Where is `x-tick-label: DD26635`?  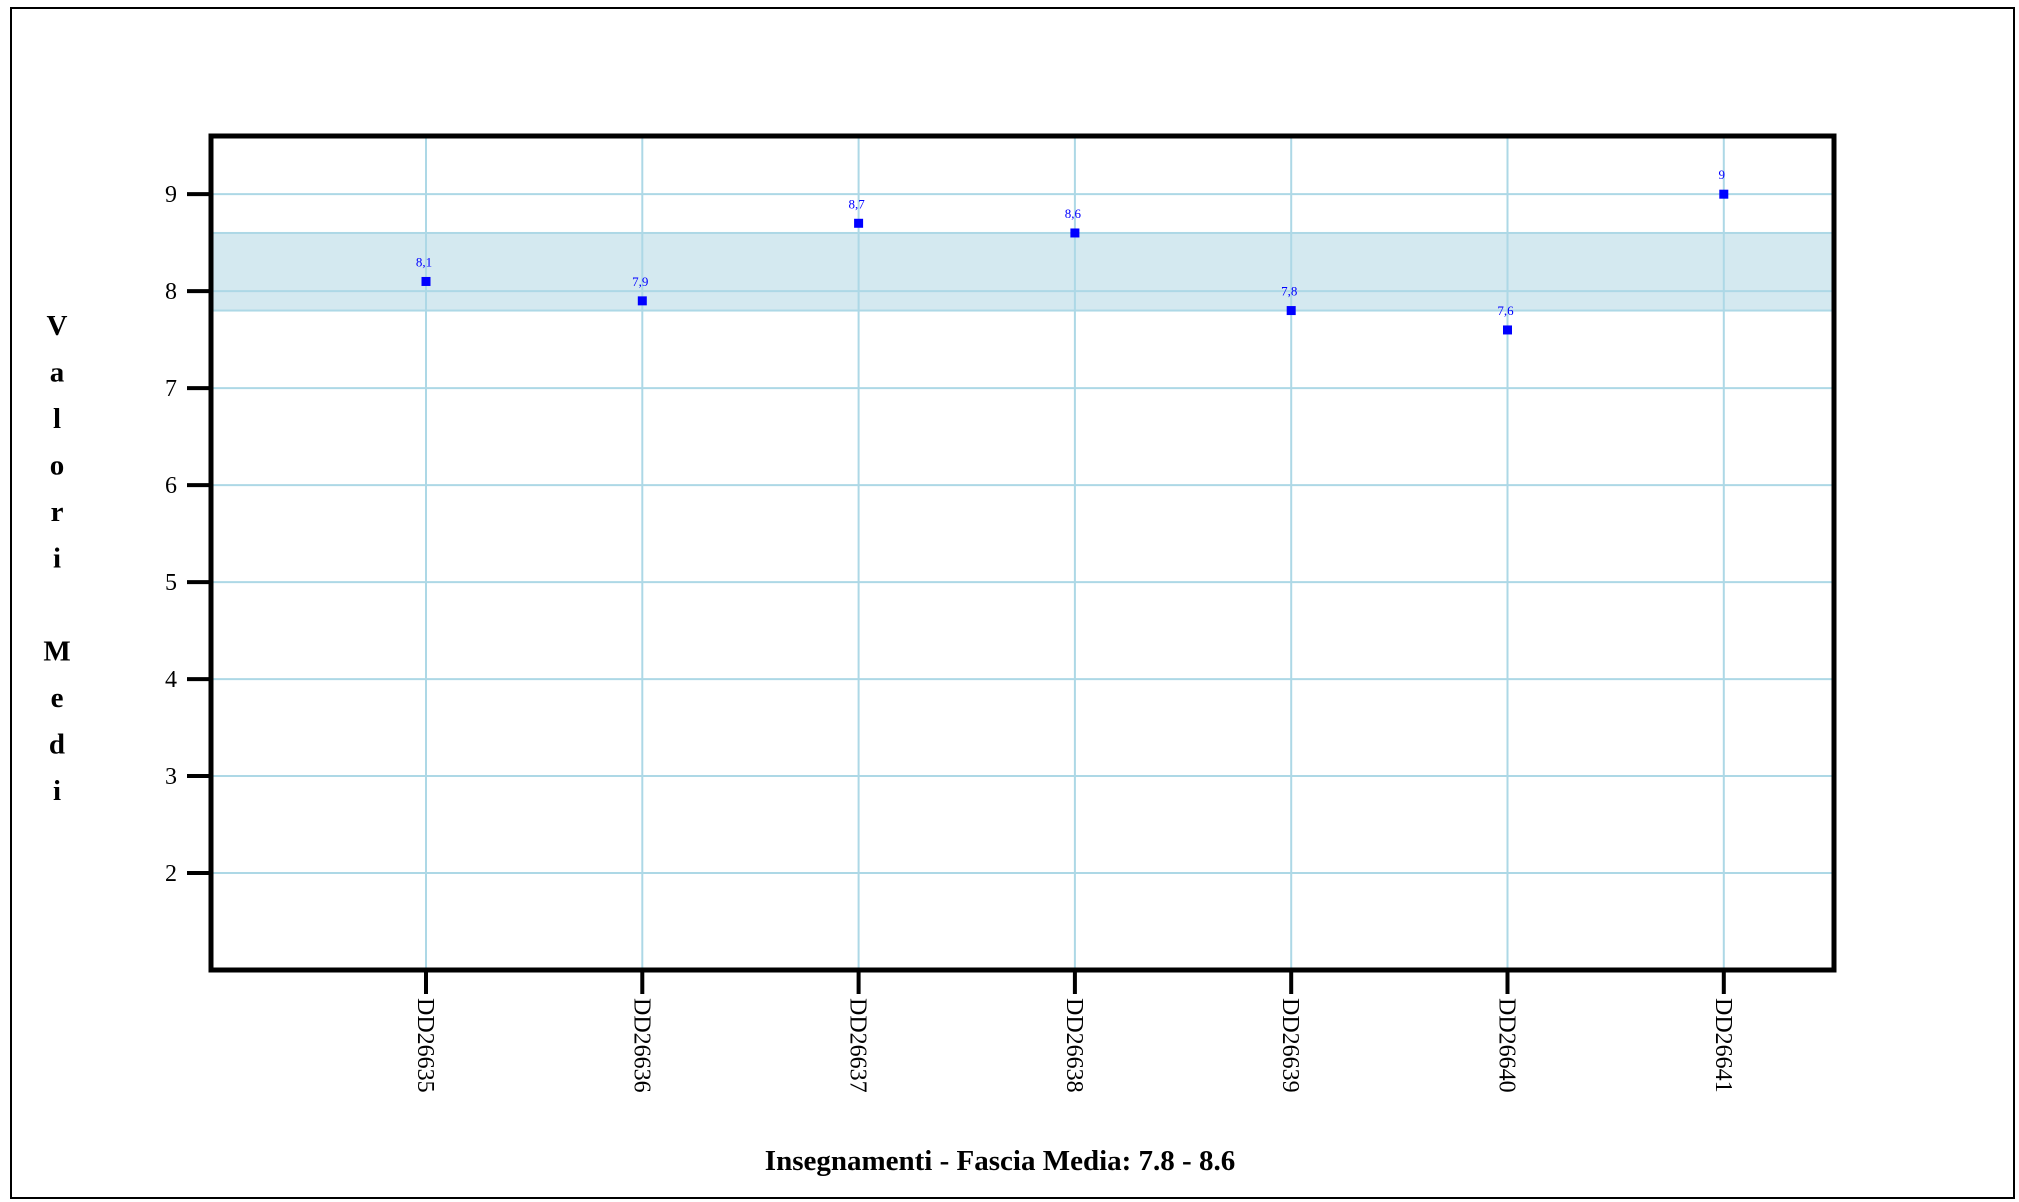
x-tick-label: DD26635 is located at coordinates (425, 1045).